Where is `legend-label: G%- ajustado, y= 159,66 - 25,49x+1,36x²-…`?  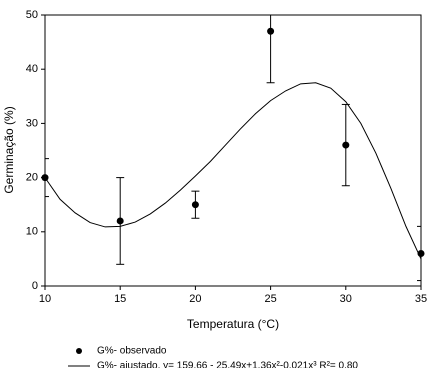 legend-label: G%- ajustado, y= 159,66 - 25,49x+1,36x²-… is located at coordinates (227, 364).